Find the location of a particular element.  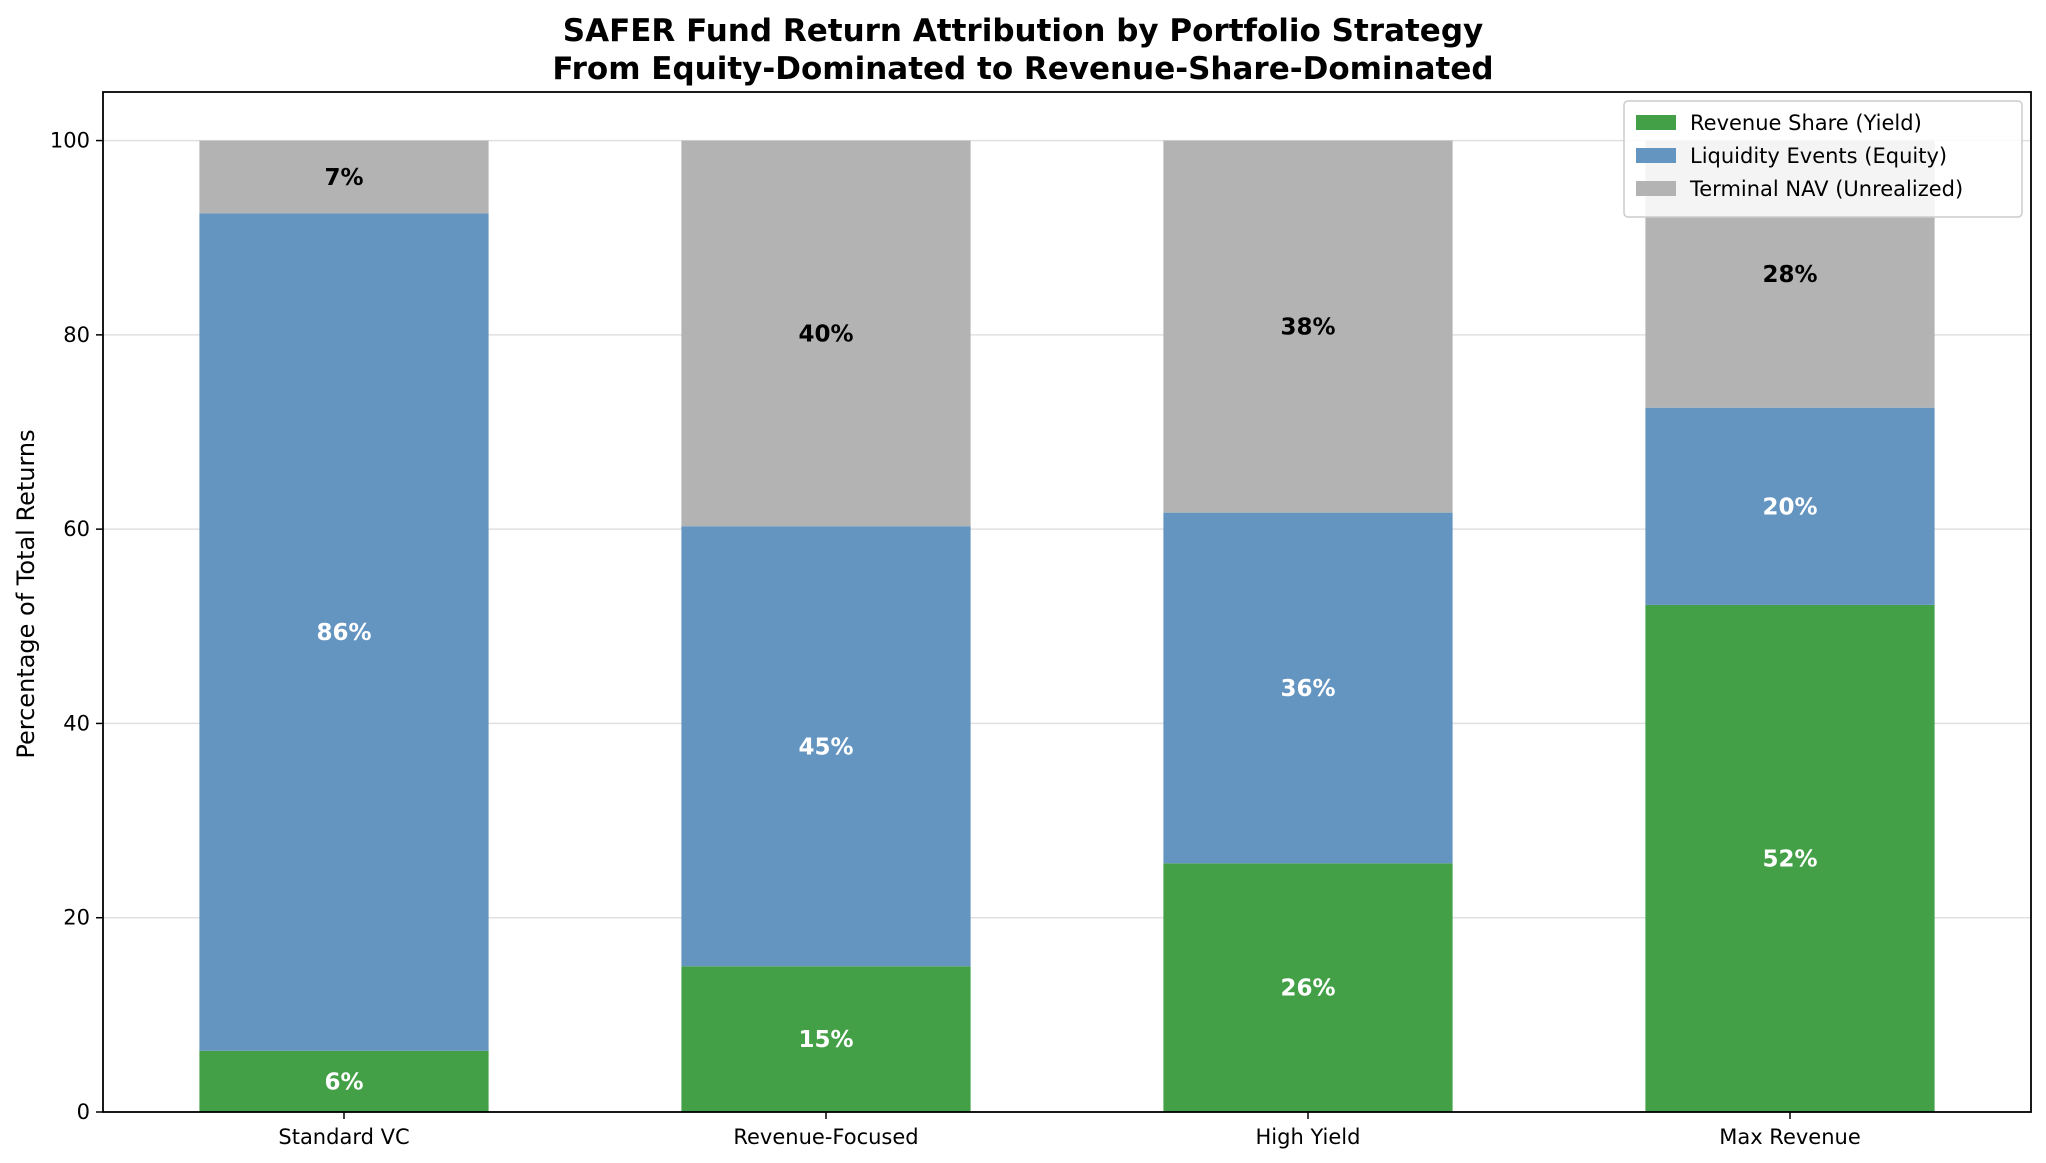

bar-value-label: 40% is located at coordinates (825, 334).